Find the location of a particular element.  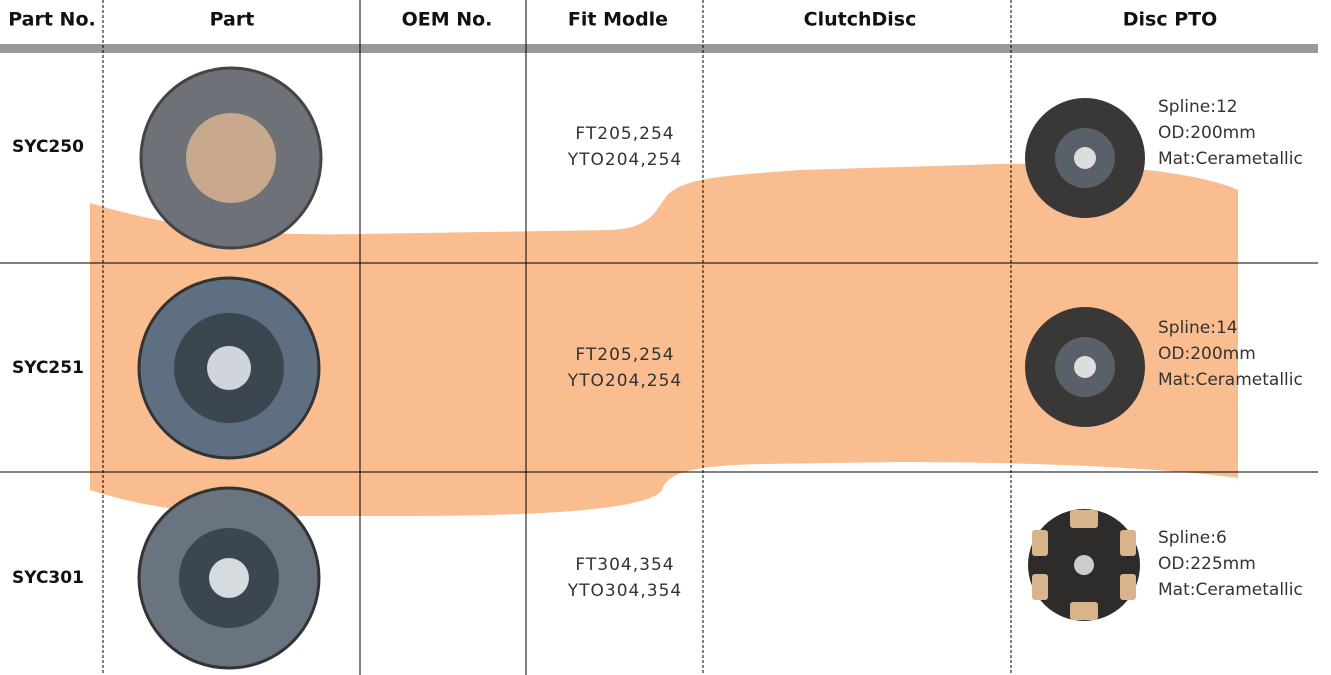

fit-model: FT304,354 is located at coordinates (624, 565).